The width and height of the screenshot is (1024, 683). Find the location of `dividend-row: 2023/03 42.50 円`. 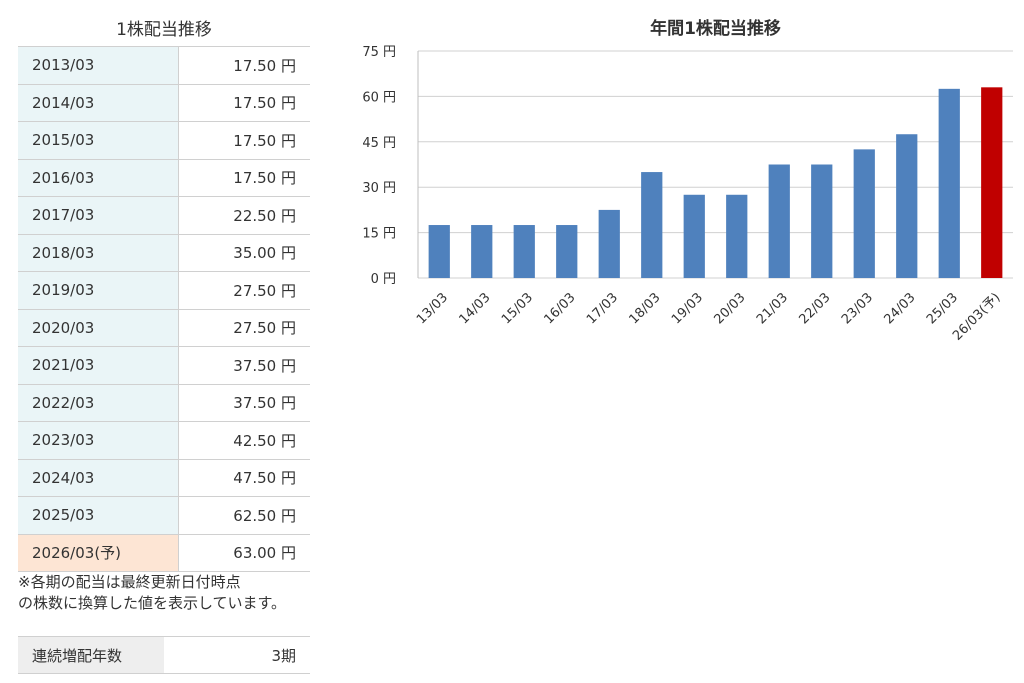

dividend-row: 2023/03 42.50 円 is located at coordinates (164, 440).